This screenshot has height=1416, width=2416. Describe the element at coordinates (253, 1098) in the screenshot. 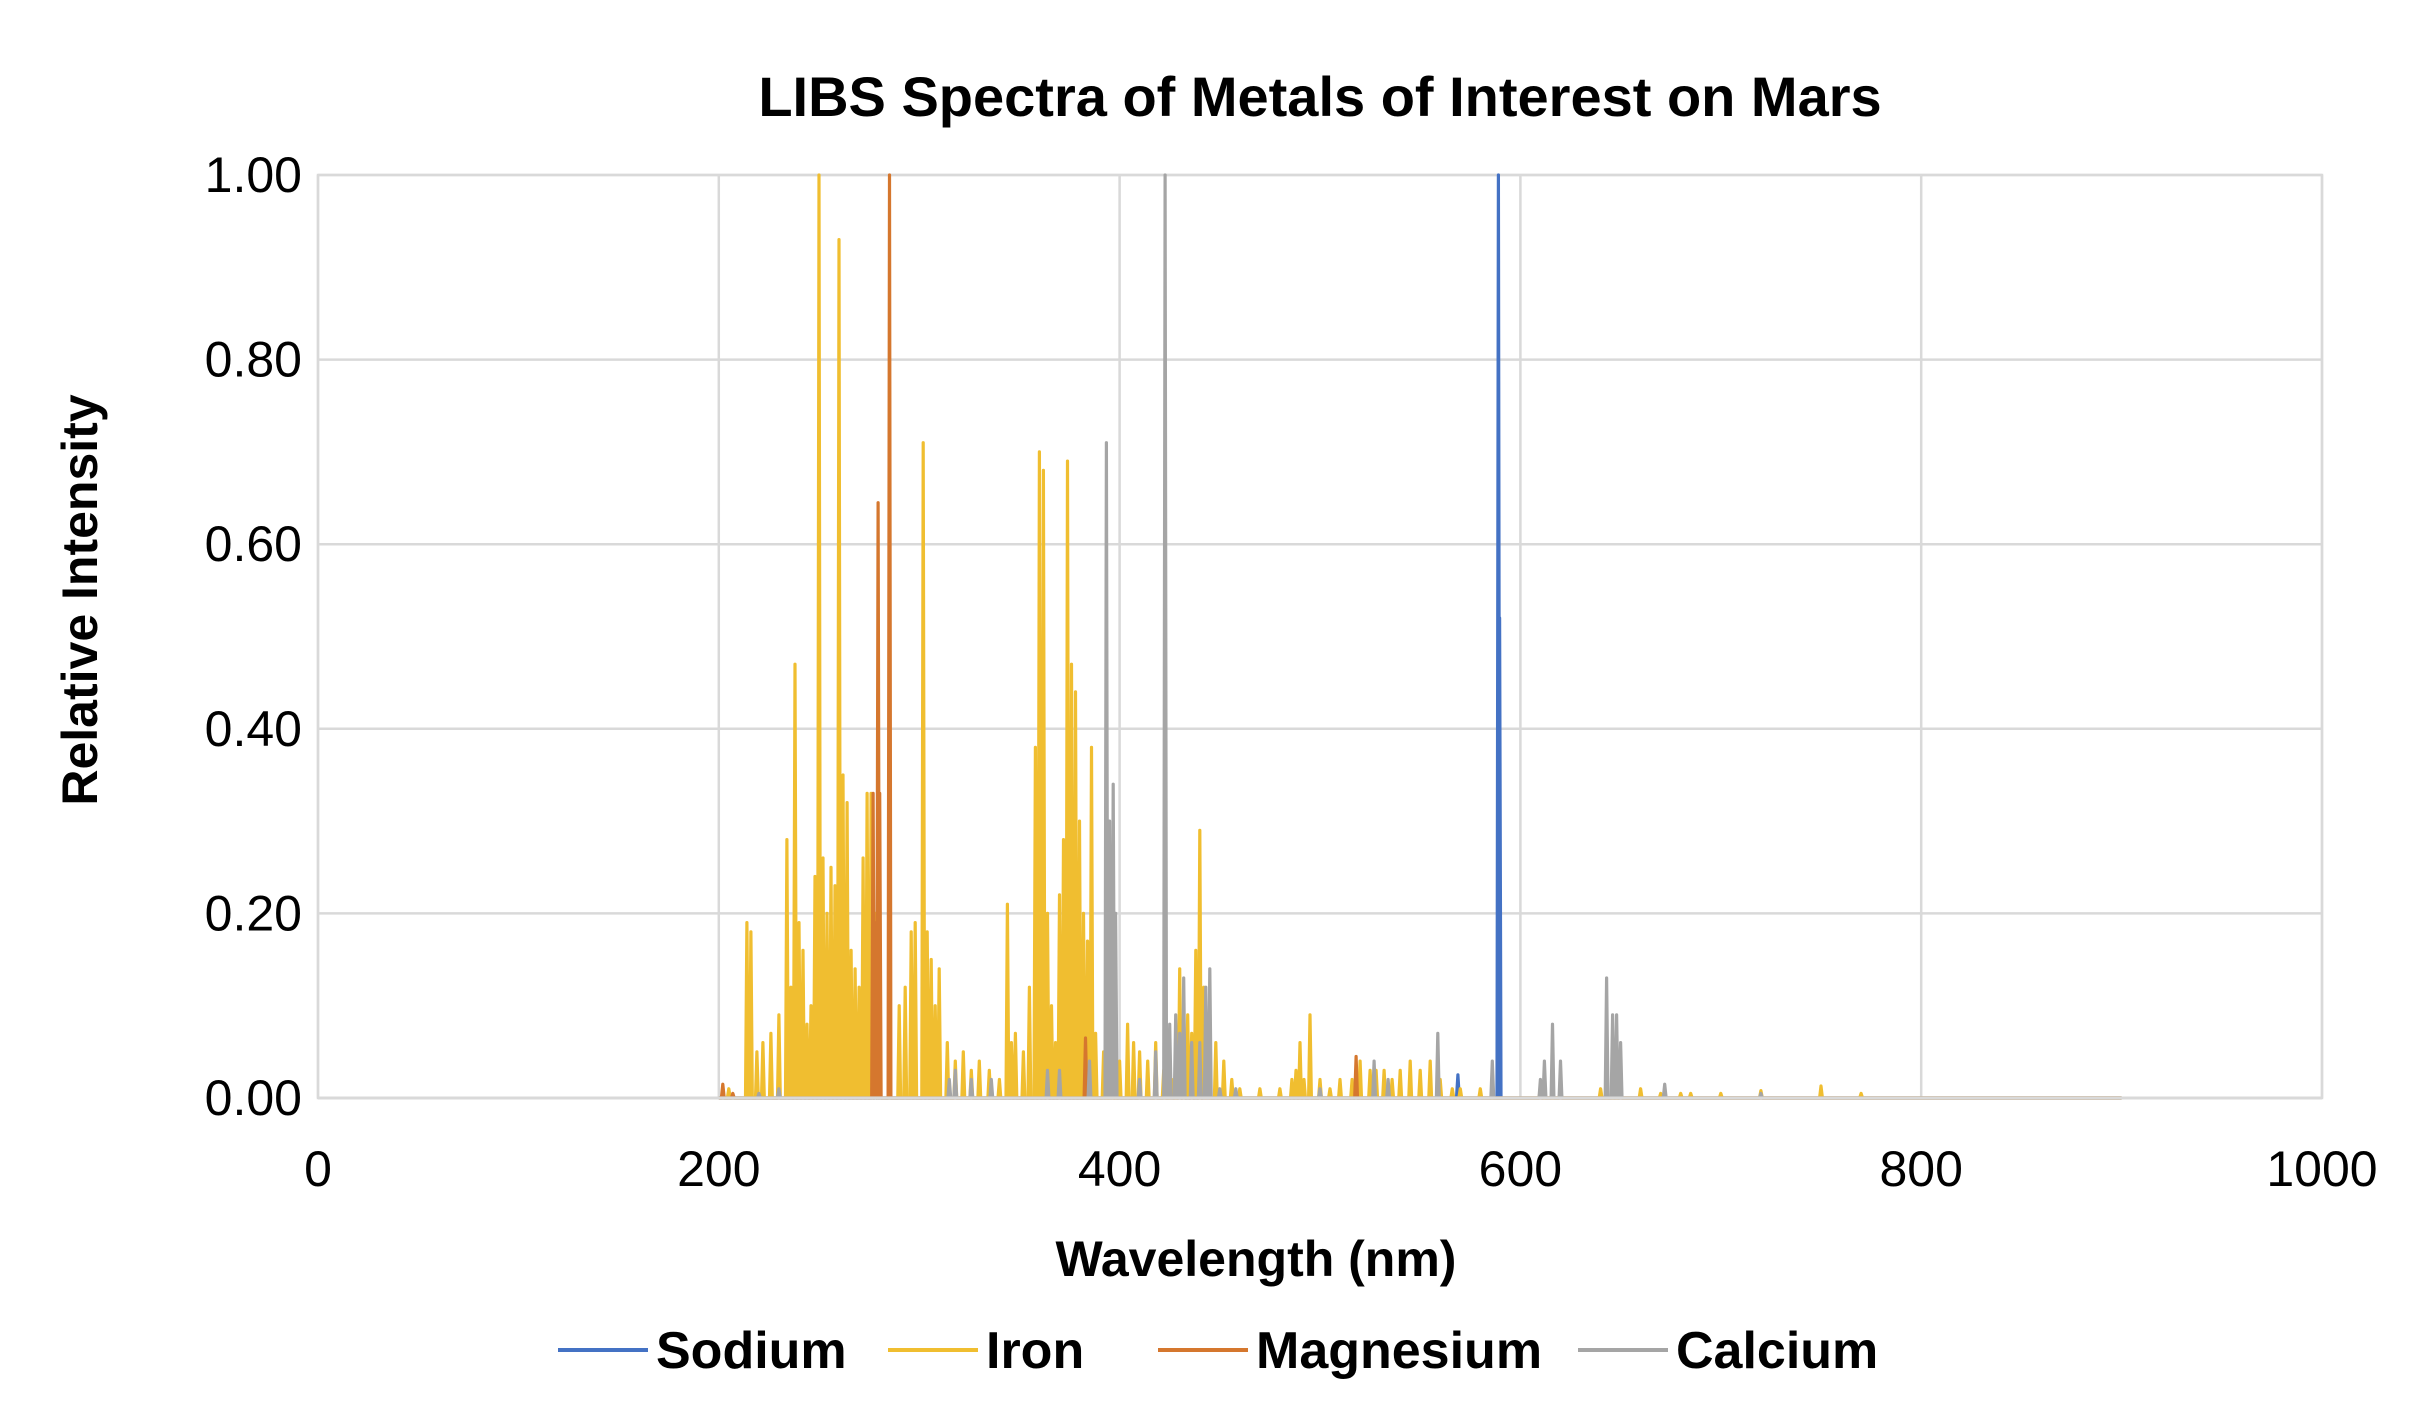

I see `y-tick-label: 0.00` at that location.